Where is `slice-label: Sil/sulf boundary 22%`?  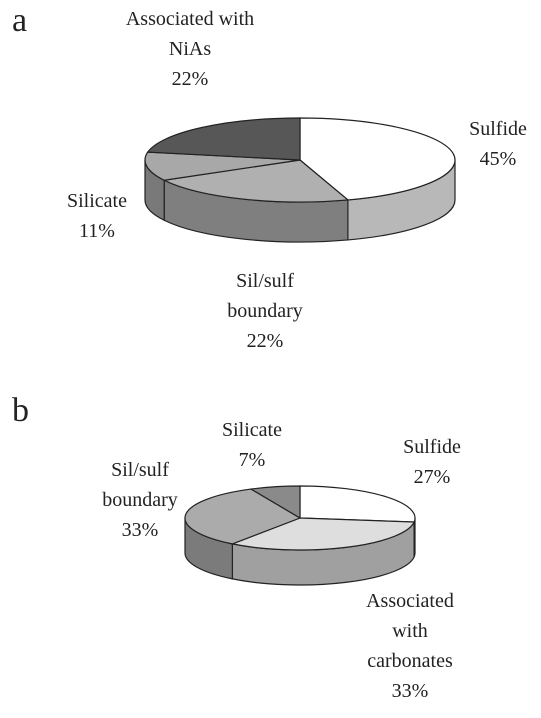
slice-label: Sil/sulf boundary 22% is located at coordinates (265, 311).